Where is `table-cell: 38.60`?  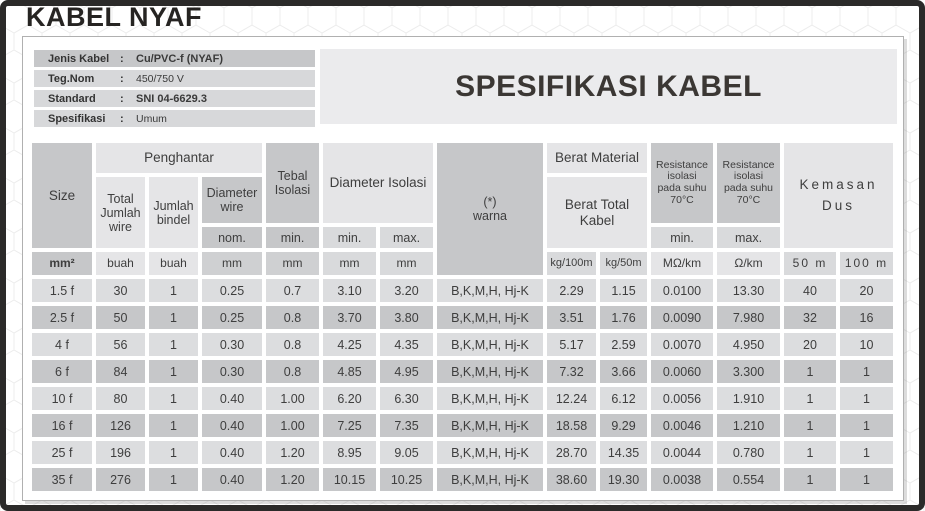
table-cell: 38.60 is located at coordinates (571, 479).